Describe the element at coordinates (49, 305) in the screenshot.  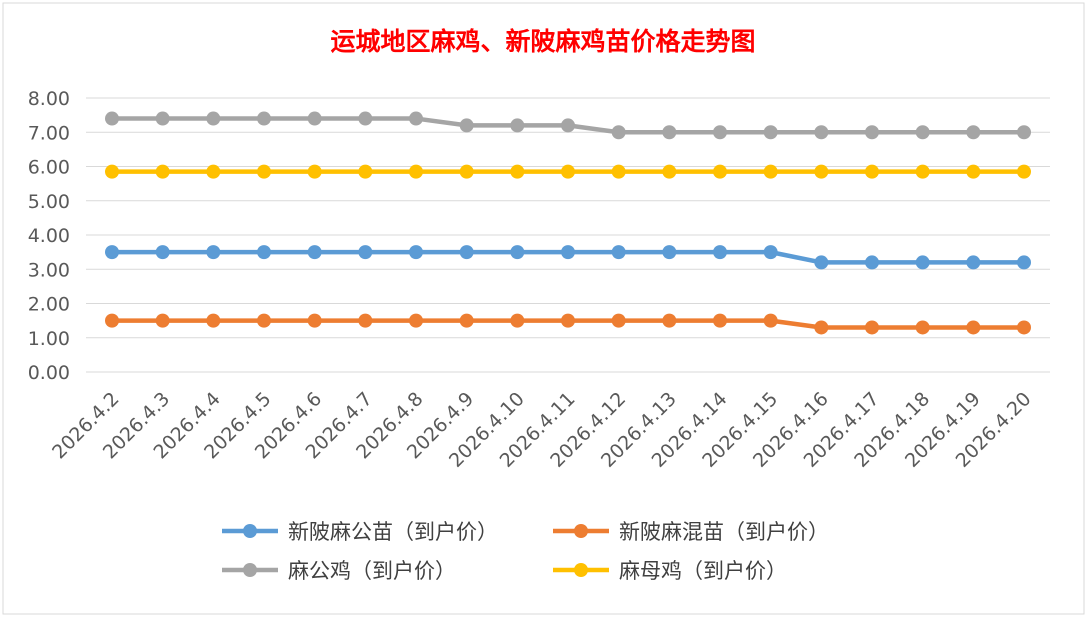
I see `y-tick-label: 2.00` at that location.